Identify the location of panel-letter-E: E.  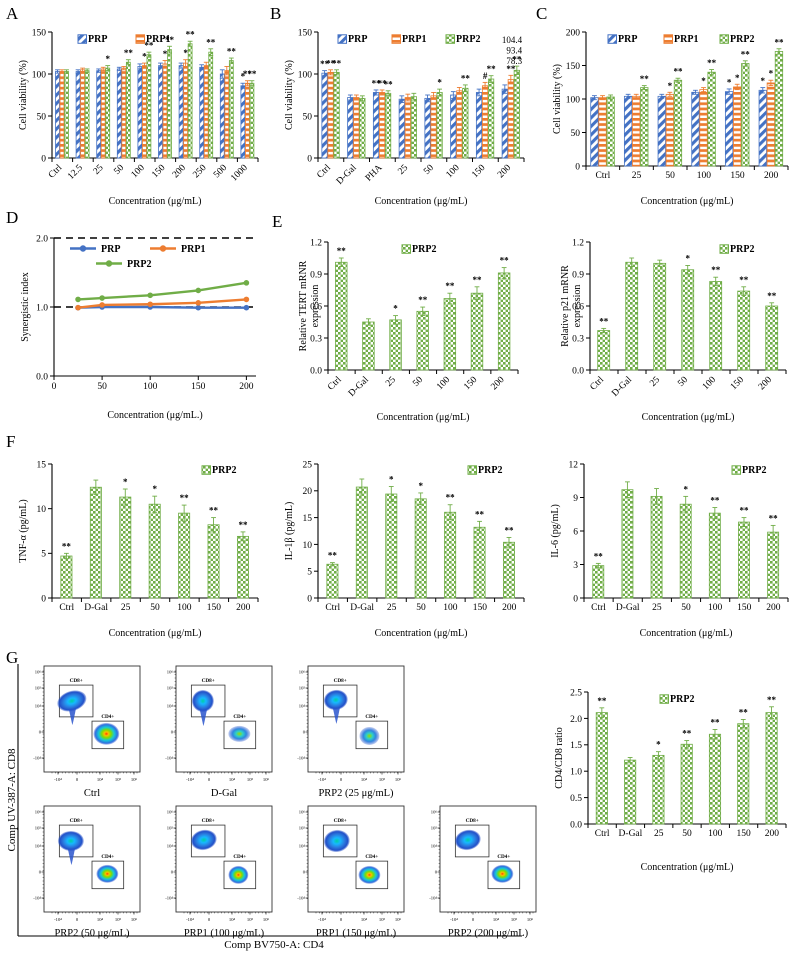
(277, 221).